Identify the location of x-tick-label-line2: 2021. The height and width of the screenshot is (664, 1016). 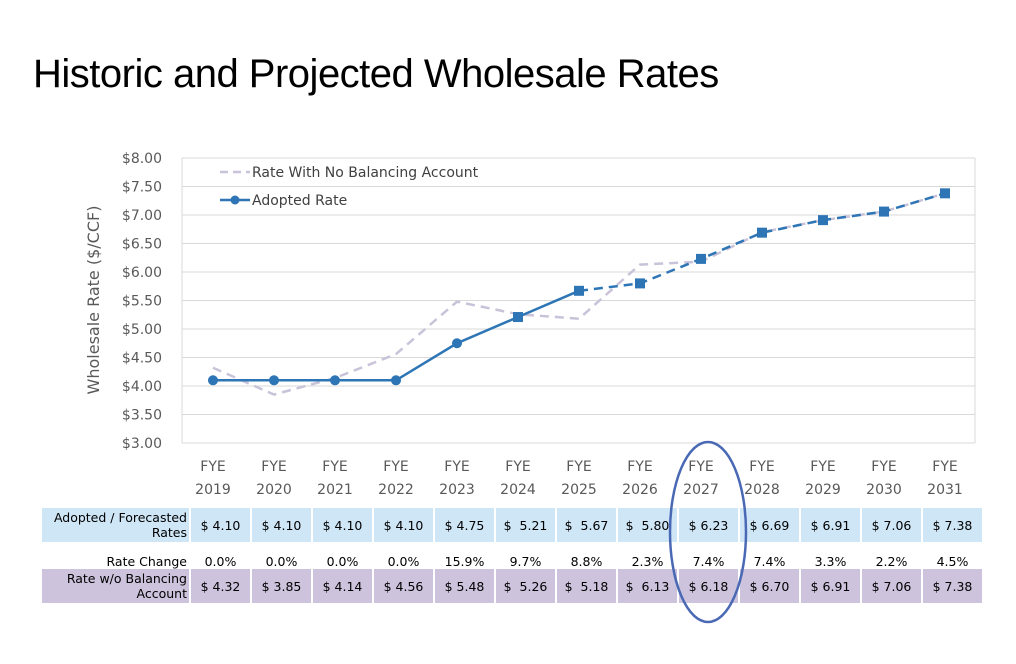
(335, 490).